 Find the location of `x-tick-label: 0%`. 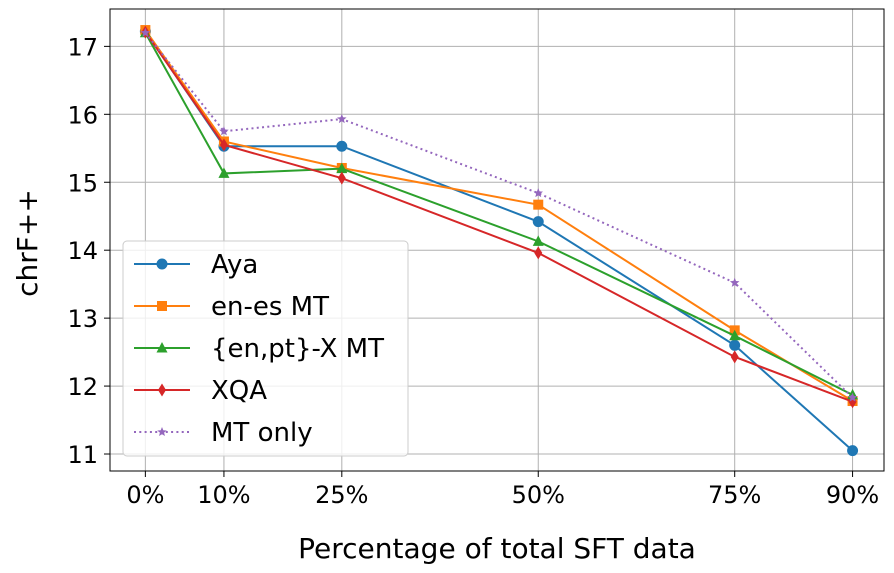

x-tick-label: 0% is located at coordinates (145, 495).